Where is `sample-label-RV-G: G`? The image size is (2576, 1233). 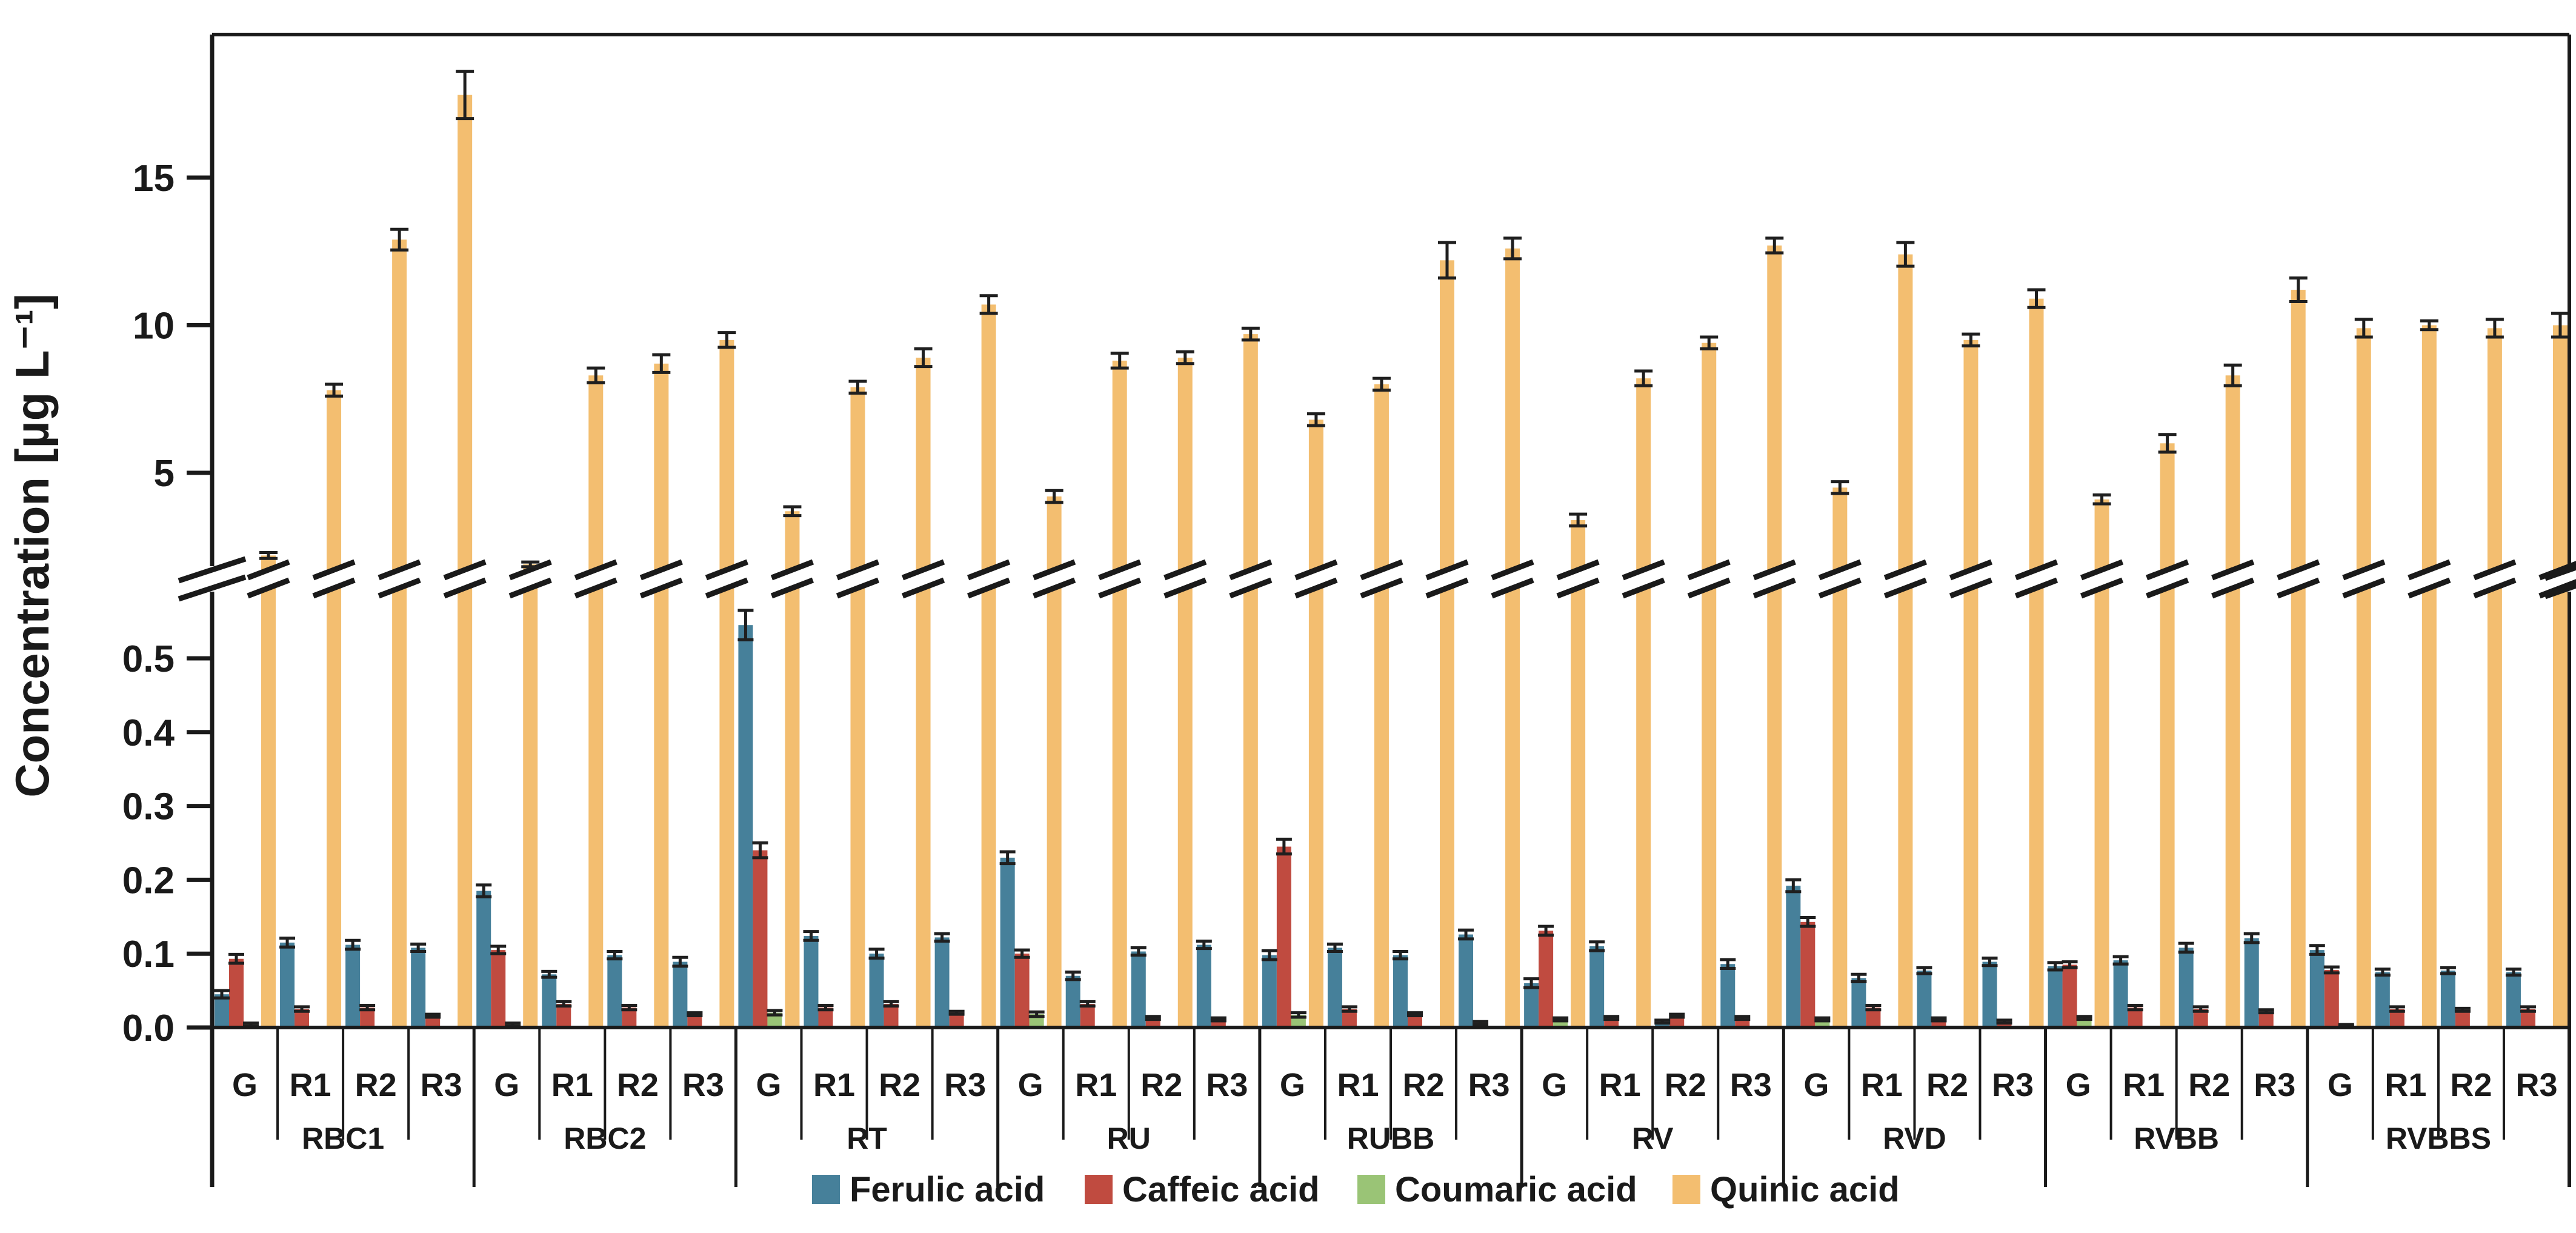
sample-label-RV-G: G is located at coordinates (1554, 1085).